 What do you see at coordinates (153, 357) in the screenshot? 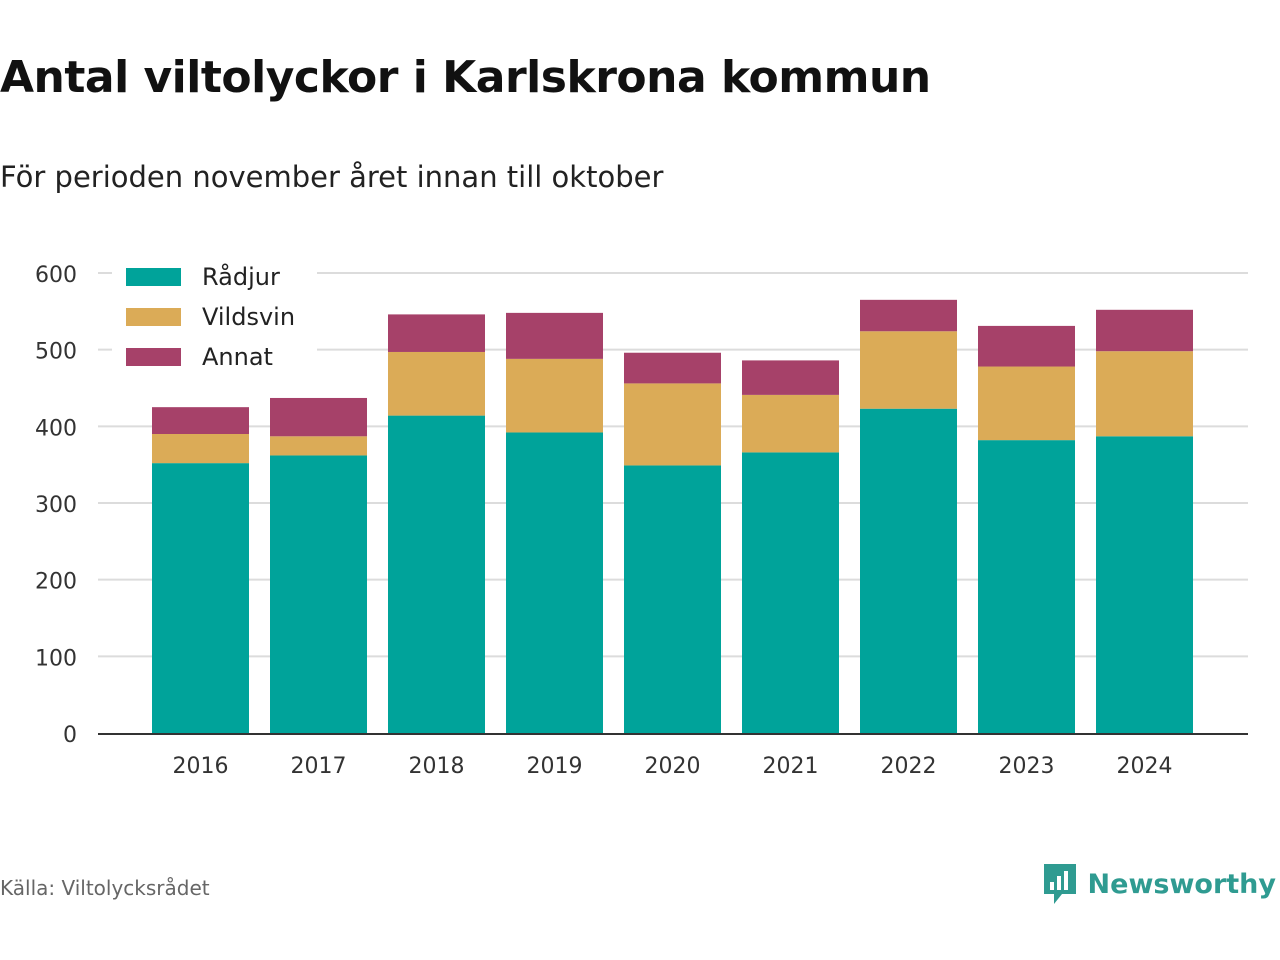
I see `legend-swatch-annat` at bounding box center [153, 357].